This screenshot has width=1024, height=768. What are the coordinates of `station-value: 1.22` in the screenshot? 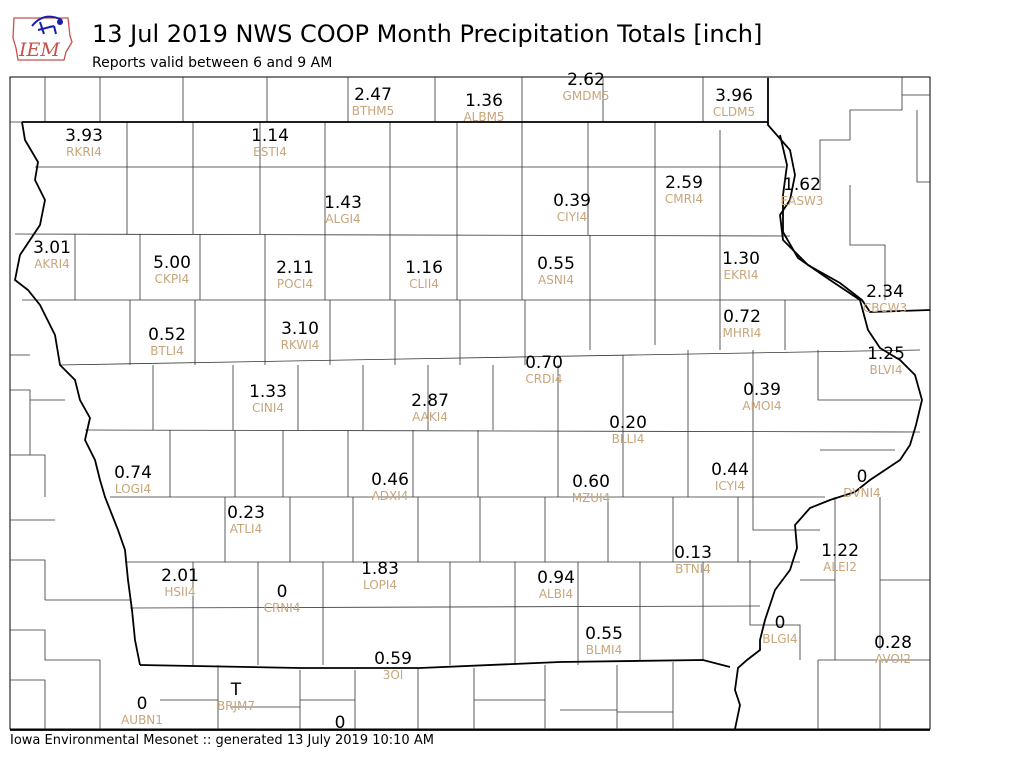 It's located at (840, 551).